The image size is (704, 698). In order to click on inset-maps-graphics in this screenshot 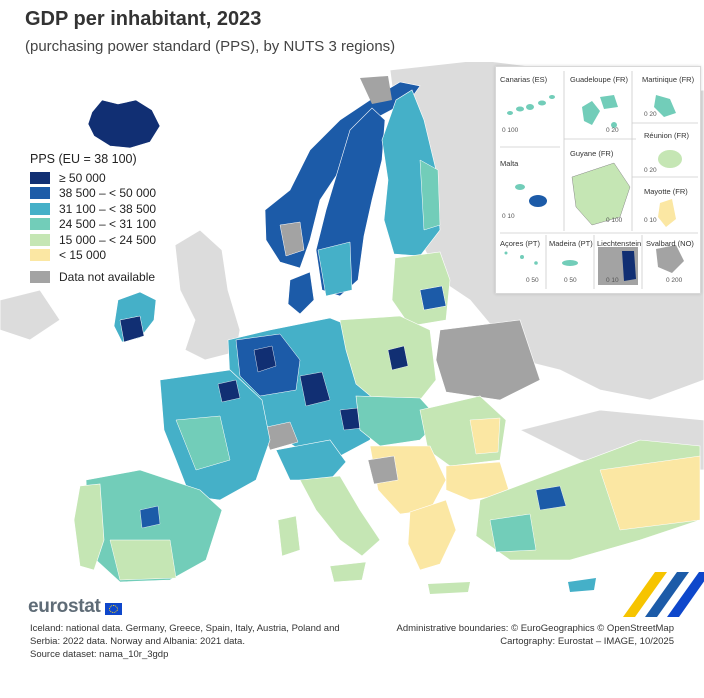, I will do `click(599, 180)`.